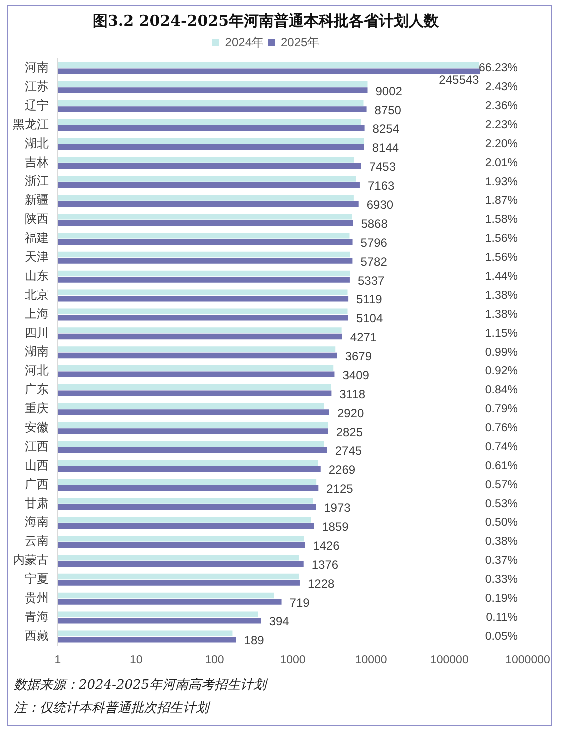 The image size is (563, 736). I want to click on annotation: 0.50%, so click(501, 523).